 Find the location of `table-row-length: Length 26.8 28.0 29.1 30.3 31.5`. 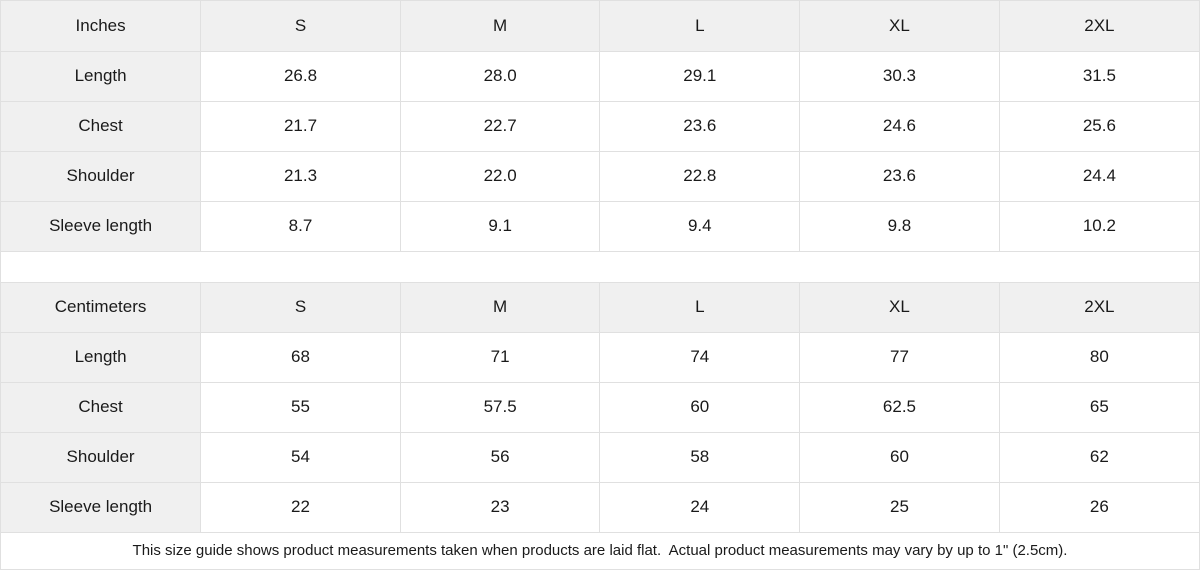

table-row-length: Length 26.8 28.0 29.1 30.3 31.5 is located at coordinates (600, 76).